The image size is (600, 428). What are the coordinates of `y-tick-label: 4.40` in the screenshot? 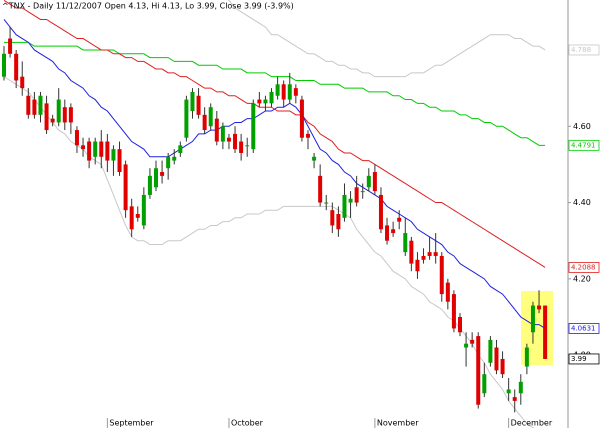 It's located at (582, 202).